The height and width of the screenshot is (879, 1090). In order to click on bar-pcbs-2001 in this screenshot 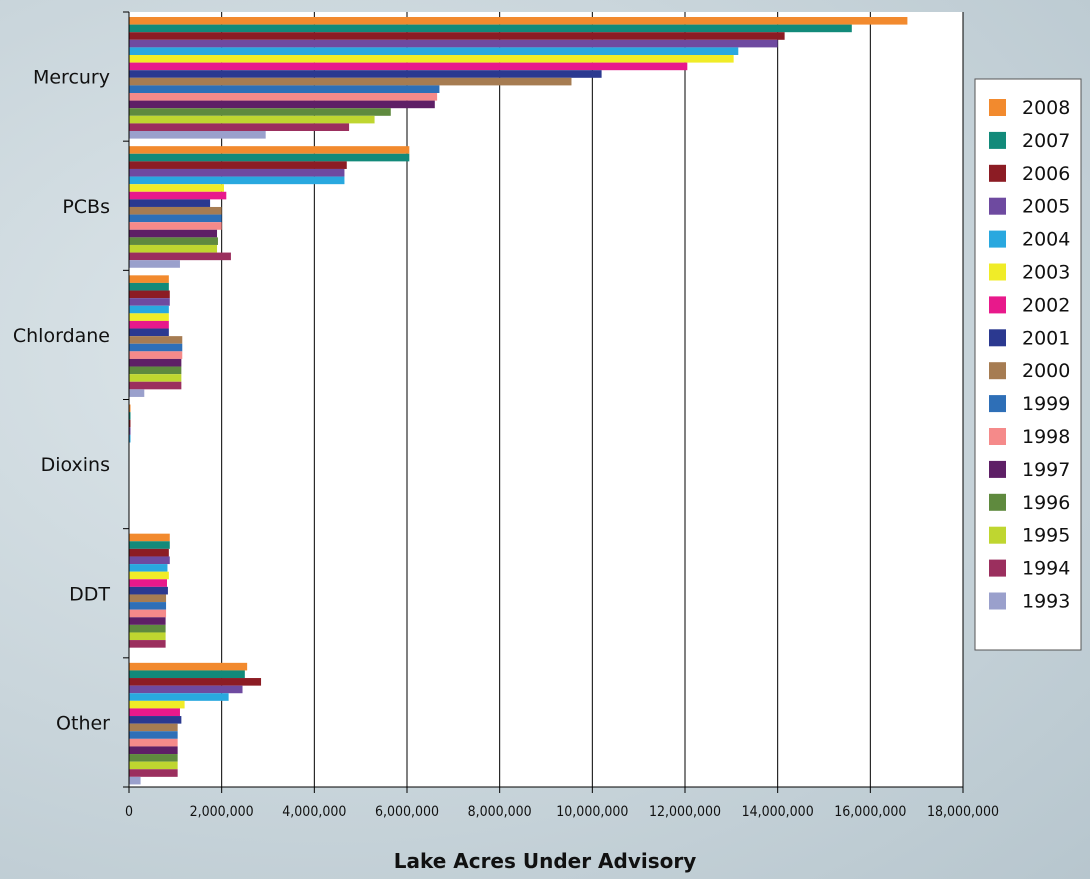, I will do `click(170, 203)`.